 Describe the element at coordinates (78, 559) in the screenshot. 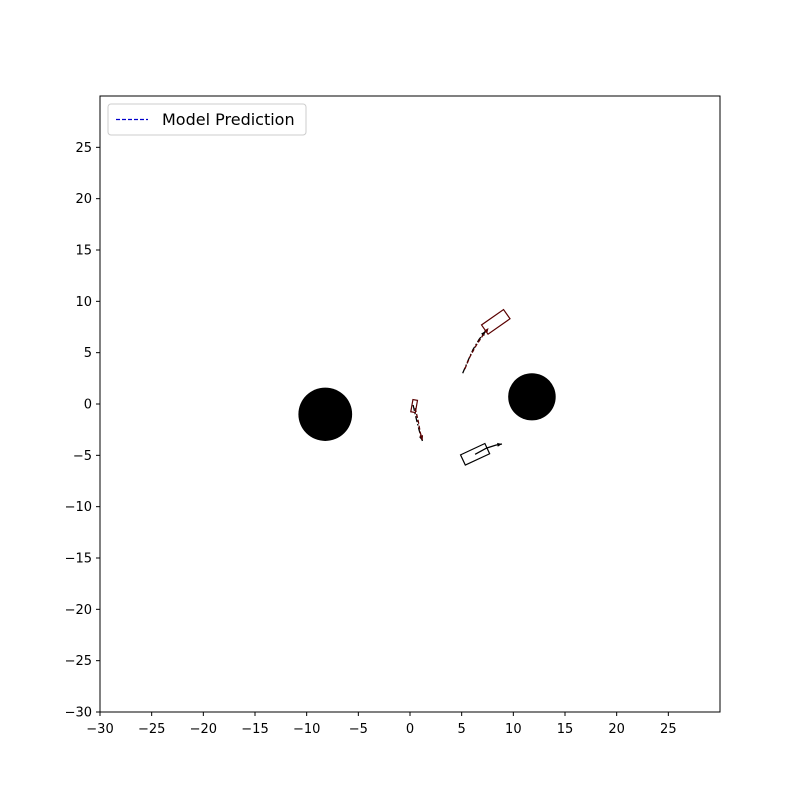

I see `y-tick-label: −15` at that location.